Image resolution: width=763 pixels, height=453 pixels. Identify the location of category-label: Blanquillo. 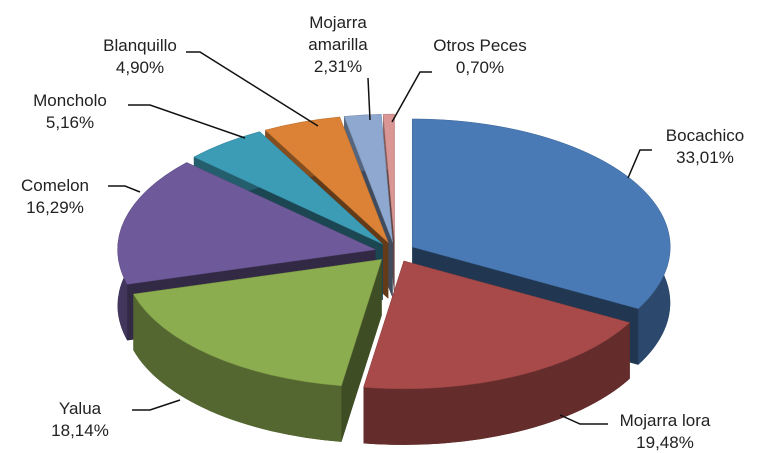
(140, 45).